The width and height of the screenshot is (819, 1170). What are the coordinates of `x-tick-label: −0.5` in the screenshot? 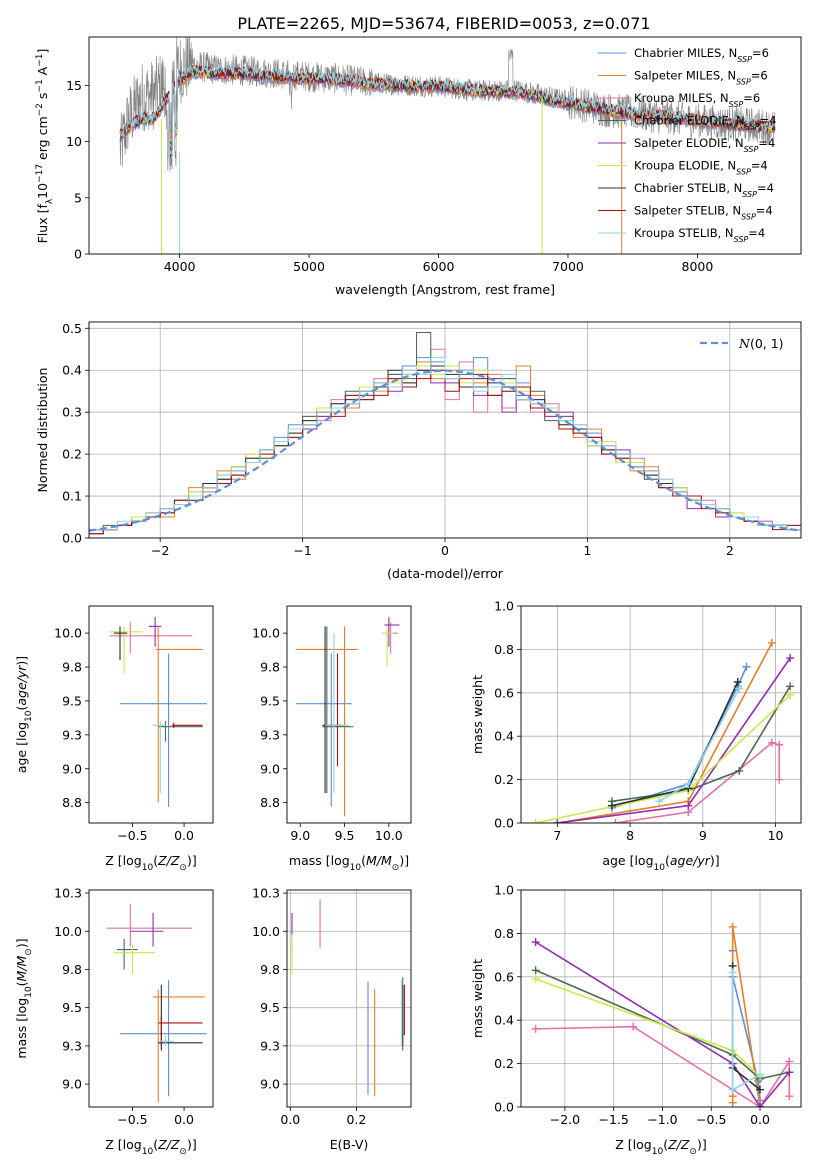 It's located at (132, 835).